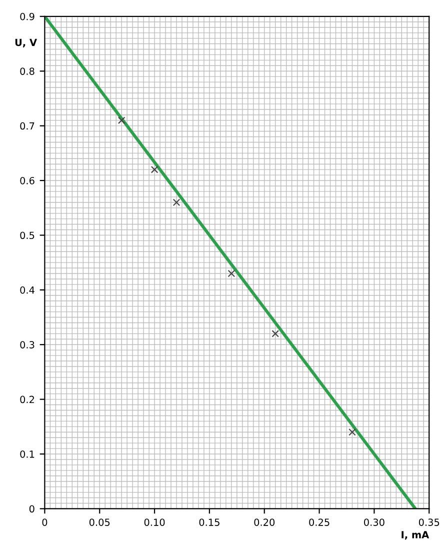  What do you see at coordinates (154, 522) in the screenshot?
I see `x-tick-label: 0.10` at bounding box center [154, 522].